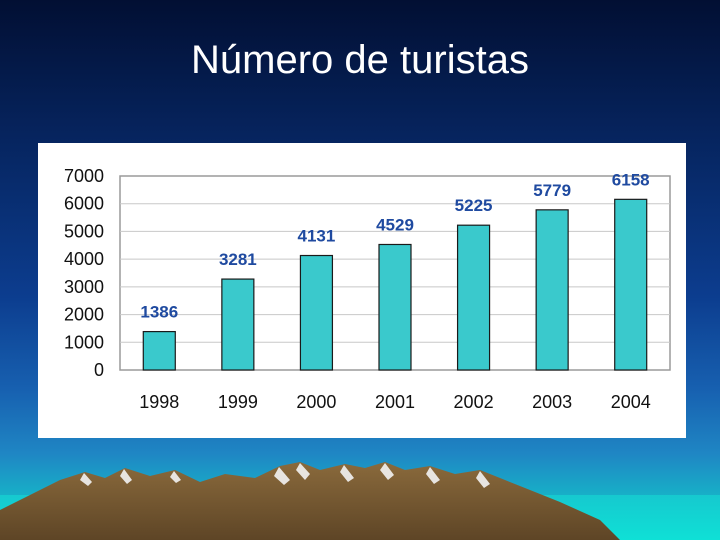  What do you see at coordinates (84, 259) in the screenshot?
I see `y-tick-label: 4000` at bounding box center [84, 259].